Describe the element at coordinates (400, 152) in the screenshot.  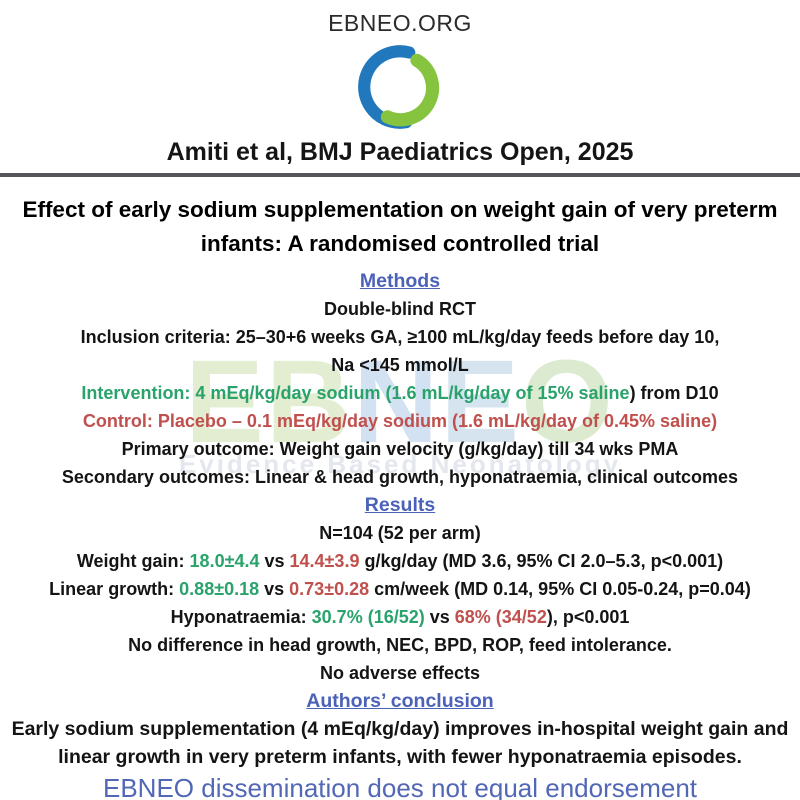
I see `citation: Amiti et al, BMJ Paediatrics Open, 2025` at that location.